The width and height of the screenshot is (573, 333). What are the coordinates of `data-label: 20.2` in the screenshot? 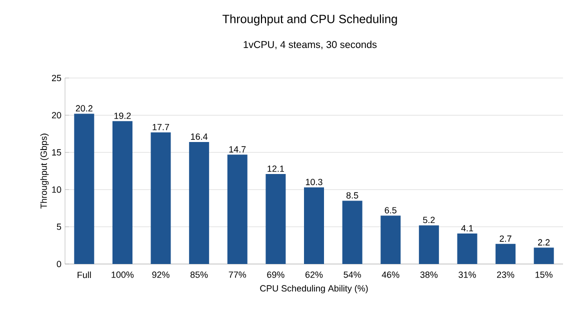 It's located at (84, 108).